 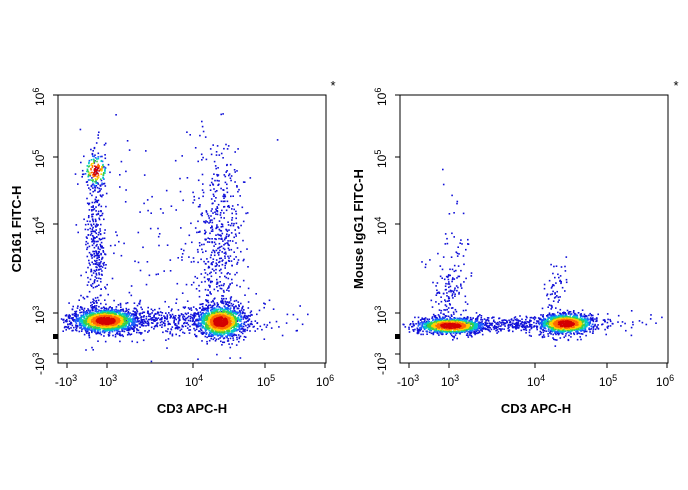 What do you see at coordinates (127, 313) in the screenshot?
I see `left-event-dot-2074` at bounding box center [127, 313].